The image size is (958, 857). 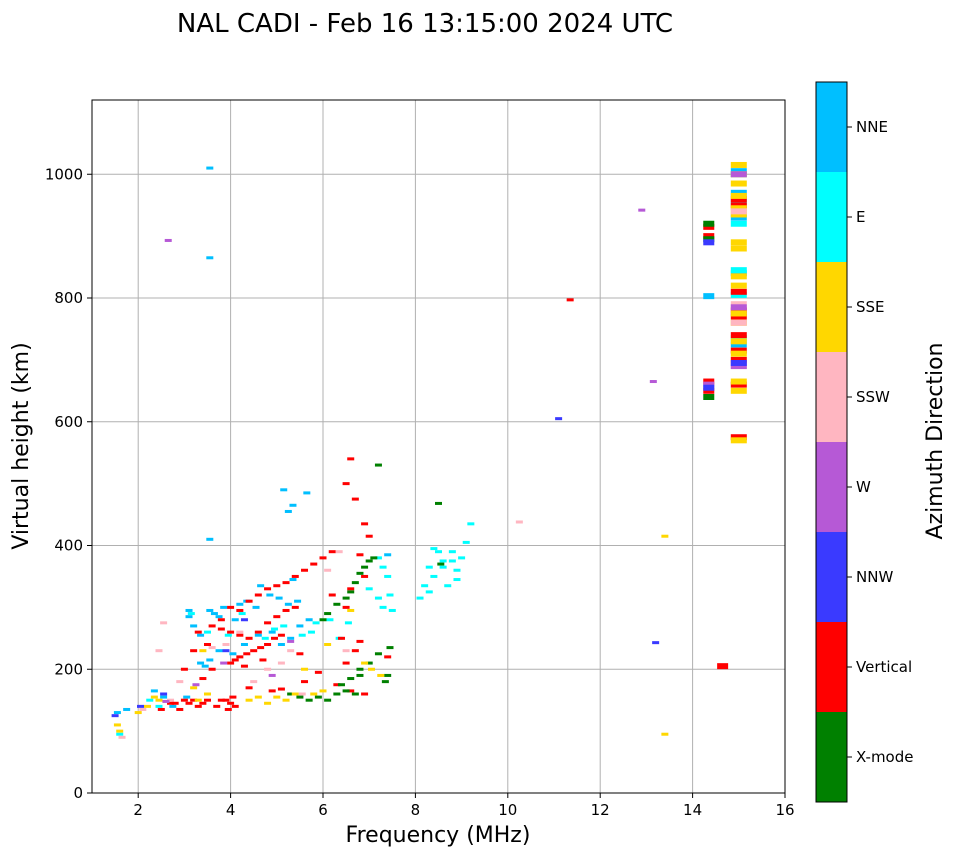 What do you see at coordinates (864, 442) in the screenshot?
I see `colorbar: X-mode Vertical NNW W SSW SSE E NNE` at bounding box center [864, 442].